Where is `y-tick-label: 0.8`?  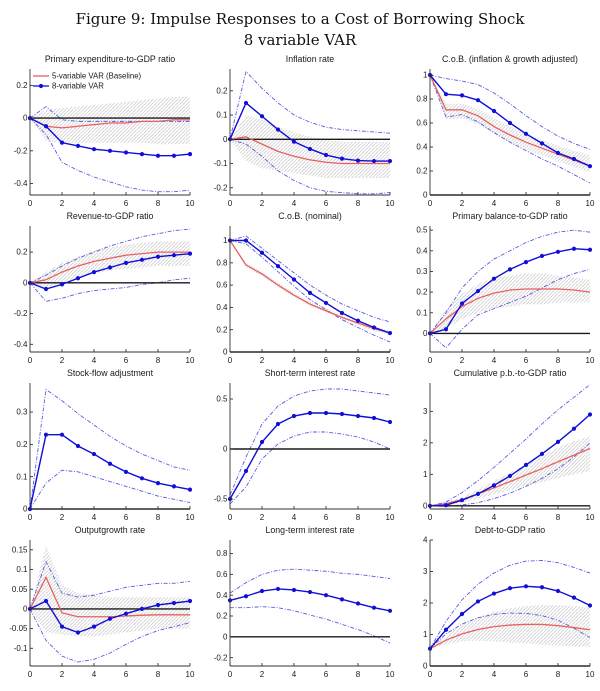
y-tick-label: 0.8 is located at coordinates (422, 99).